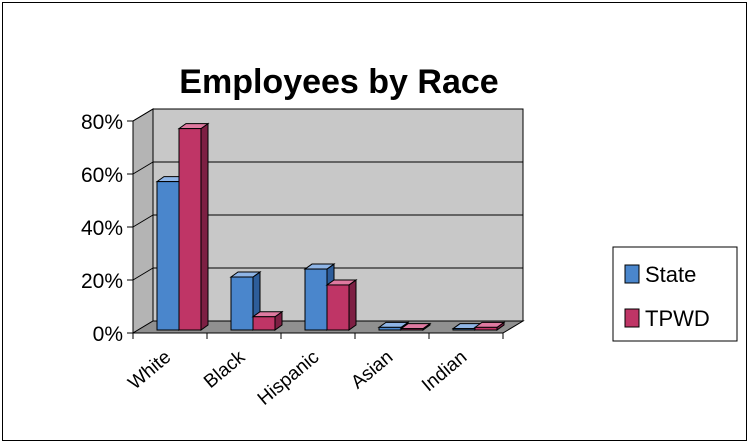 The image size is (749, 446). Describe the element at coordinates (102, 228) in the screenshot. I see `y-tick-label: 40%` at that location.